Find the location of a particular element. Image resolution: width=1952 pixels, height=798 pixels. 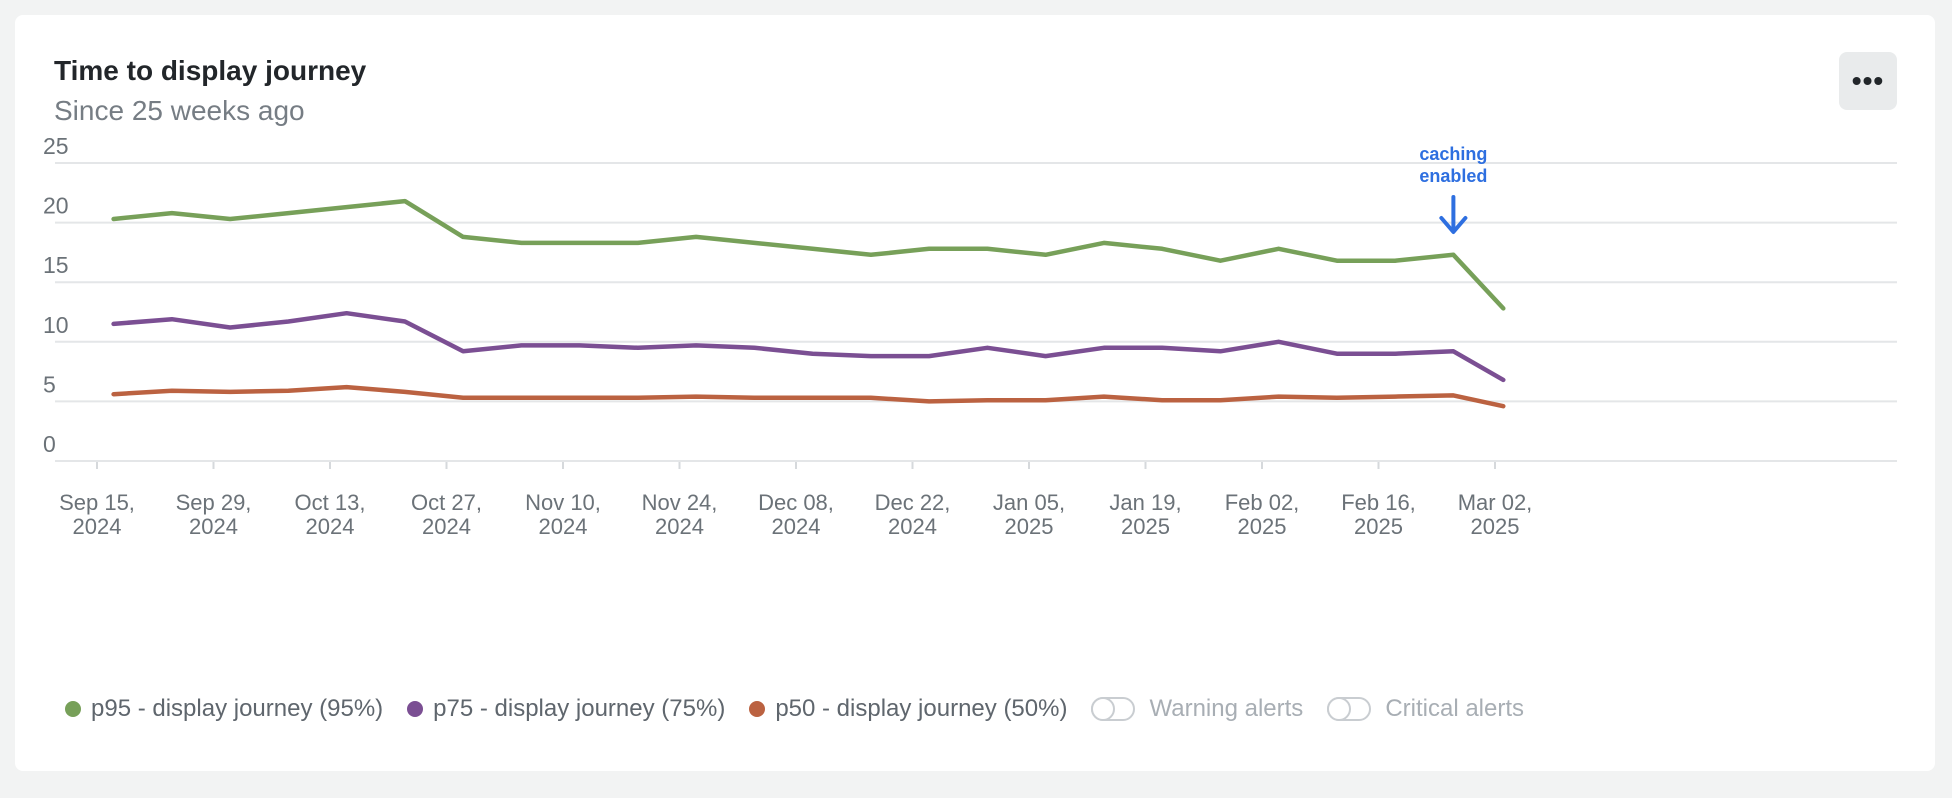

x-tick-label: Sep 15, 2024 is located at coordinates (97, 514).